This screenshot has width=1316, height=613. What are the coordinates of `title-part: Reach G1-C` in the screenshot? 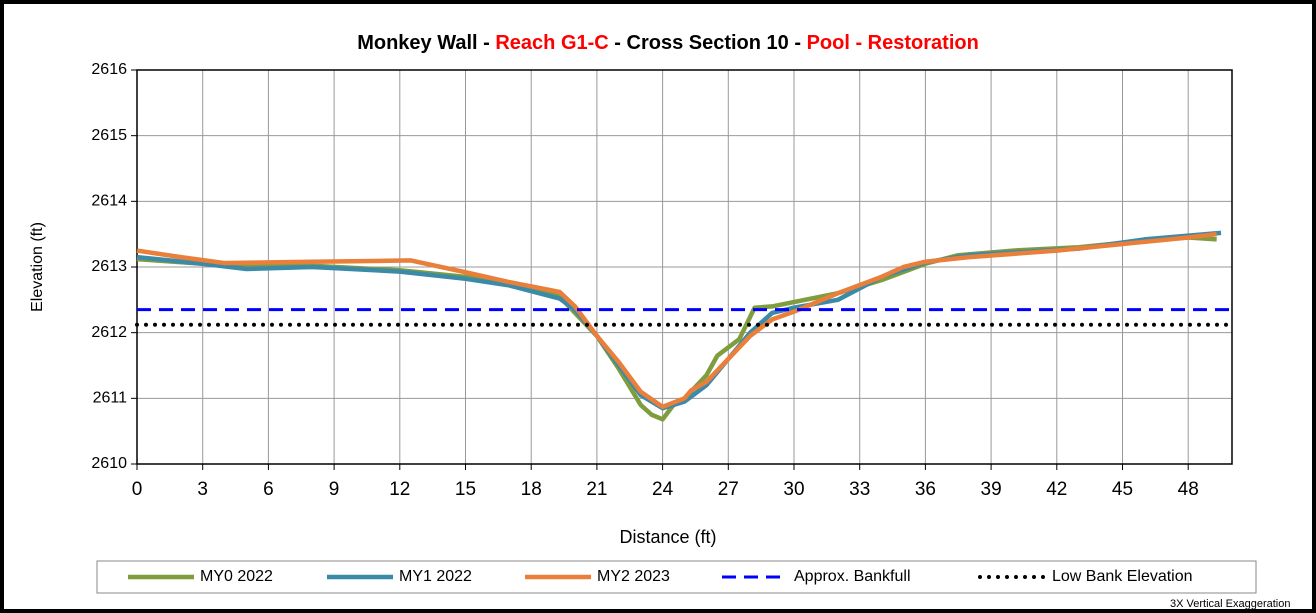 It's located at (551, 43).